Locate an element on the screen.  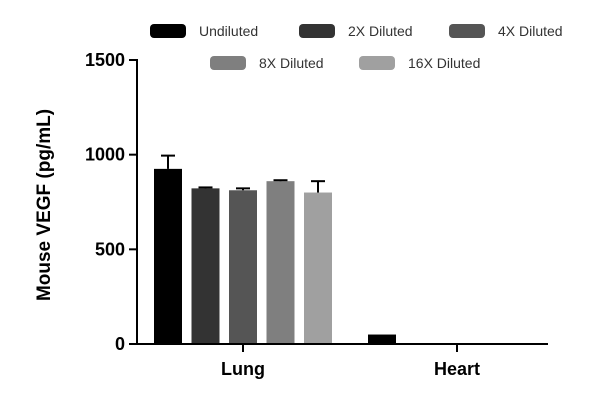
y-axis-title: Mouse VEGF (pg/mL) is located at coordinates (44, 205).